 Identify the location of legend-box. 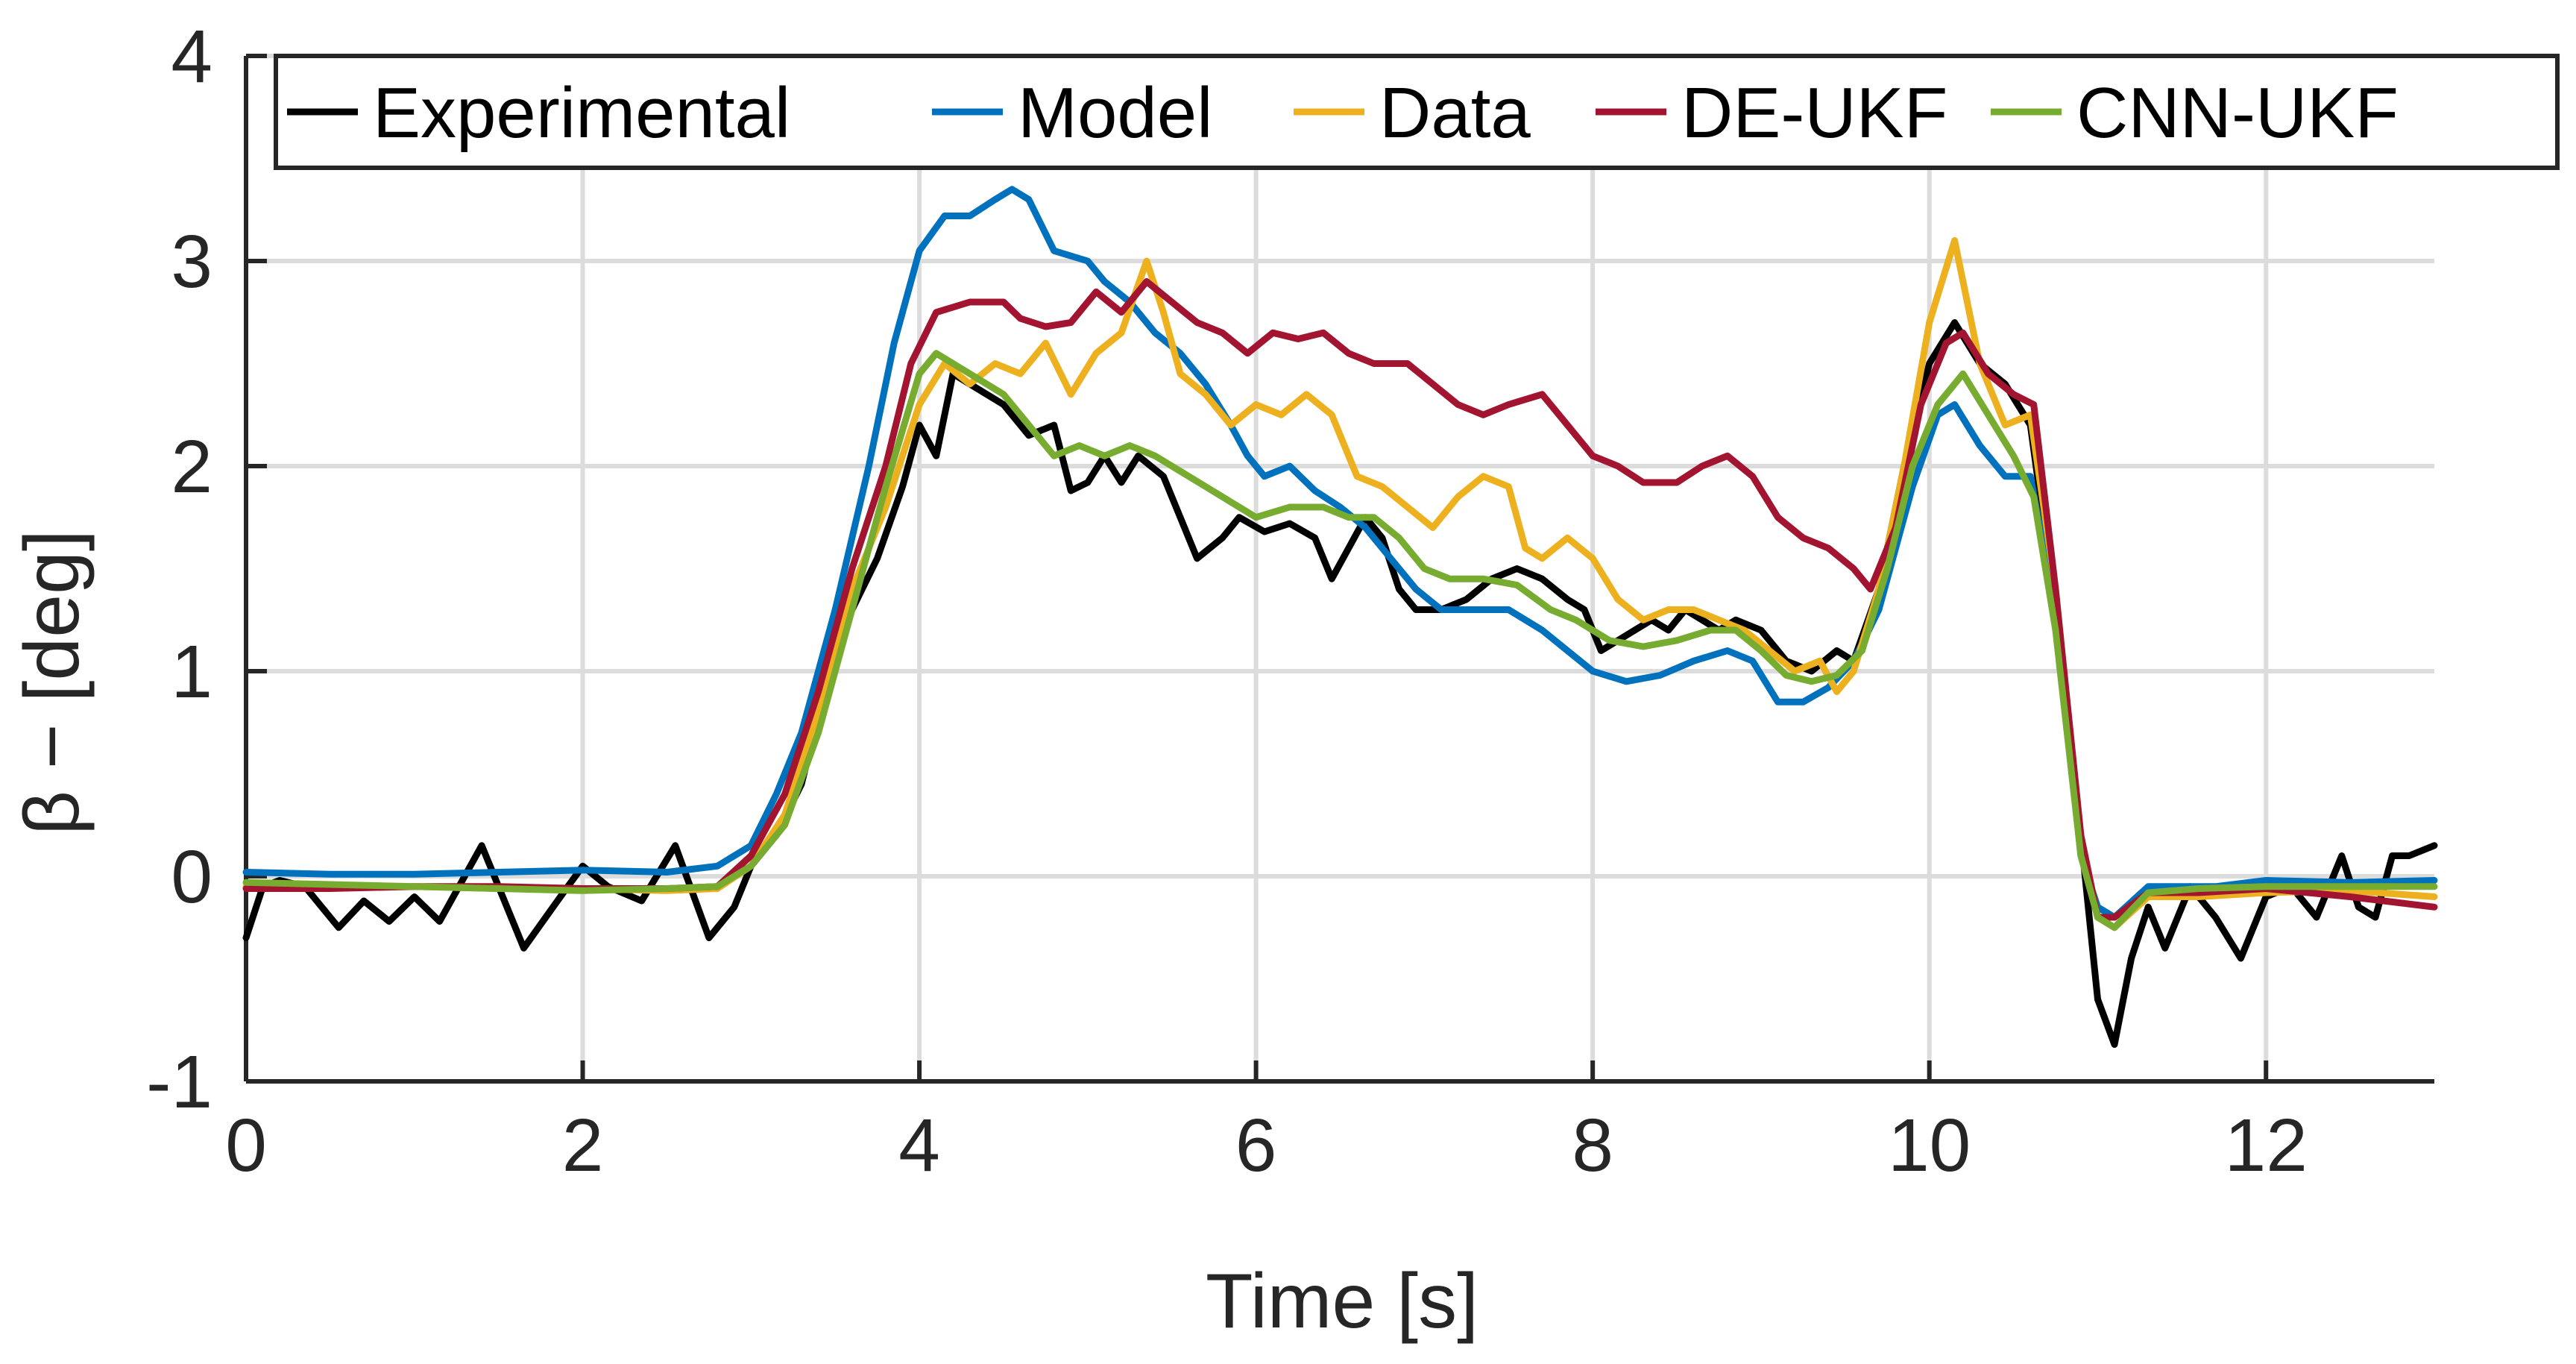
(1417, 112).